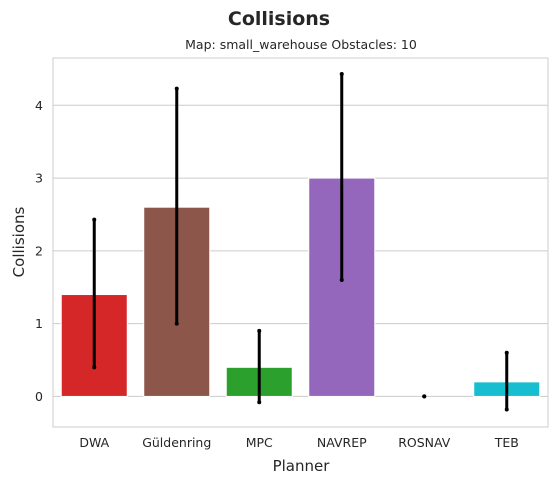  I want to click on y-tick-label: 2, so click(39, 250).